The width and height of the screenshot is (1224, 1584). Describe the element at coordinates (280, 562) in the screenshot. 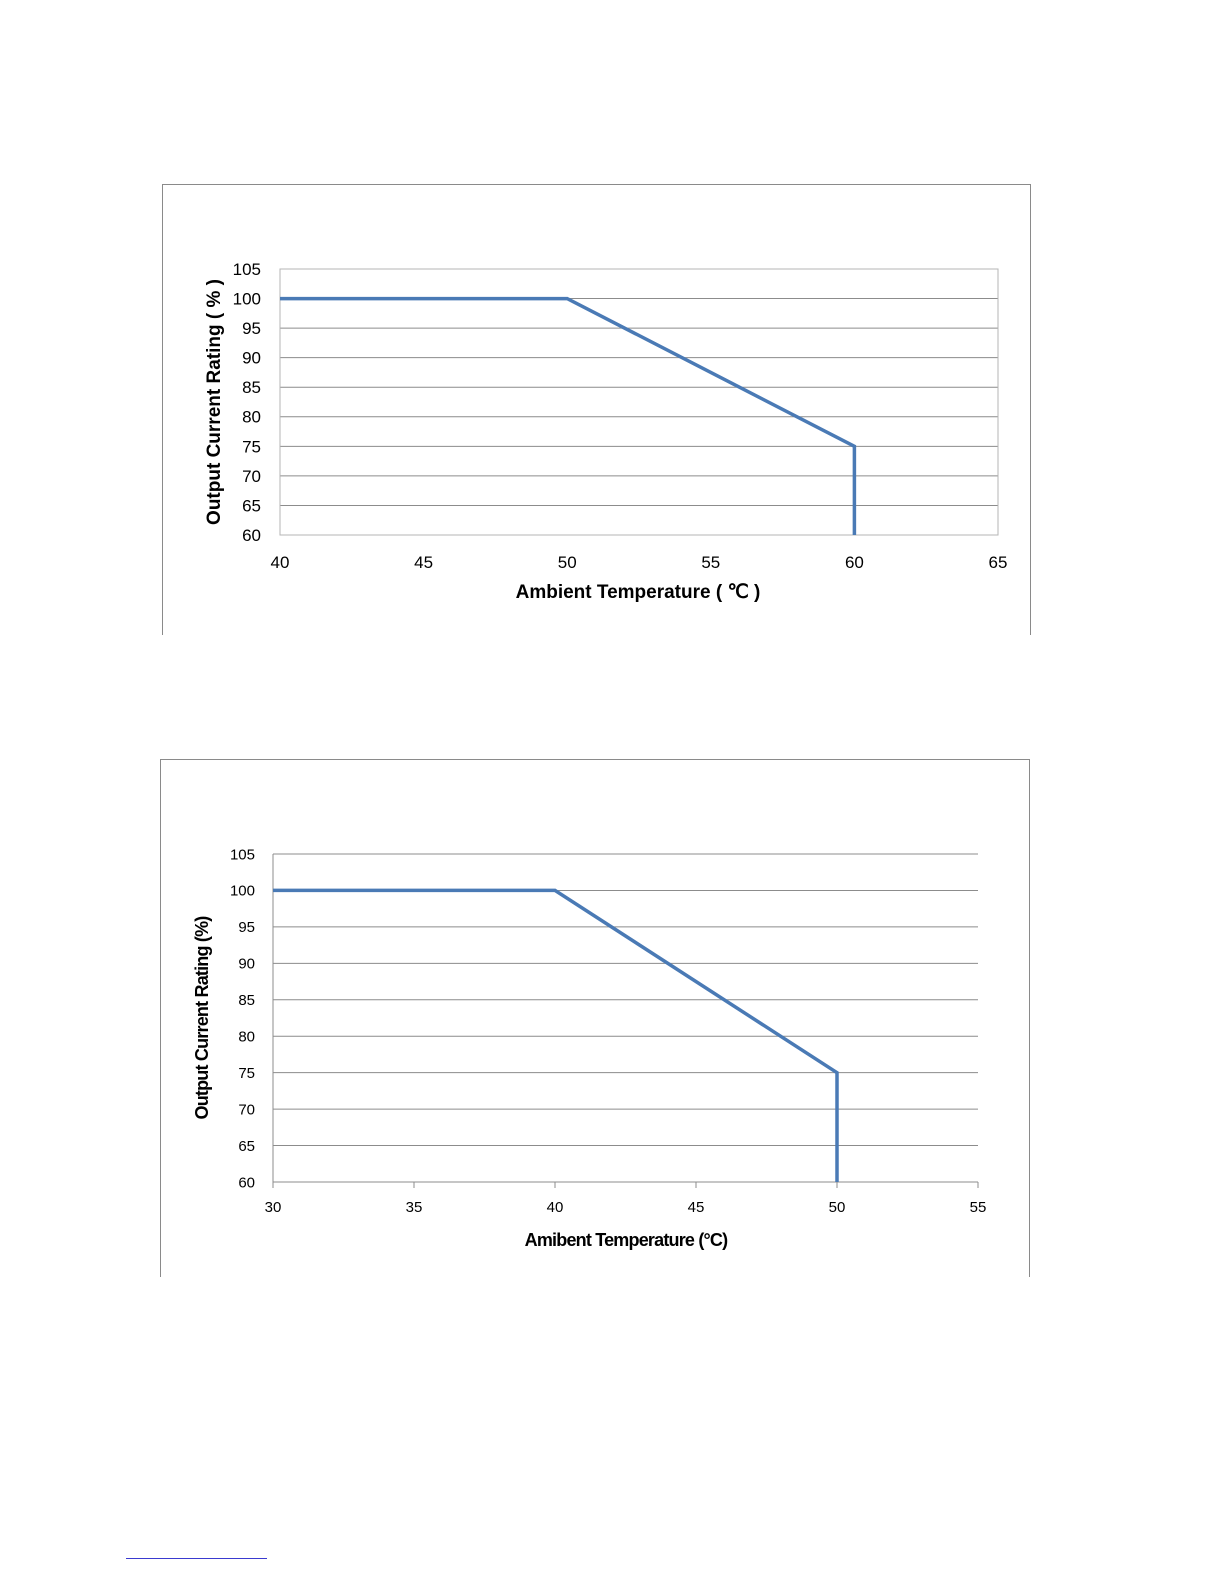

I see `chart-1-x-tick-label: 40` at that location.